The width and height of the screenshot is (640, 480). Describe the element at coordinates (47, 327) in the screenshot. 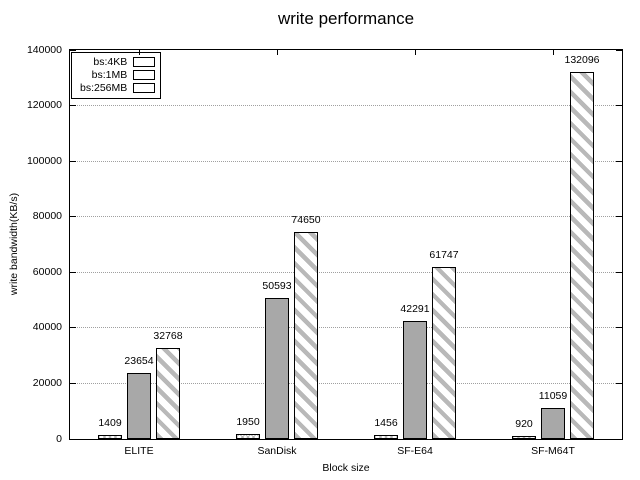

I see `y-tick-label: 40000` at that location.